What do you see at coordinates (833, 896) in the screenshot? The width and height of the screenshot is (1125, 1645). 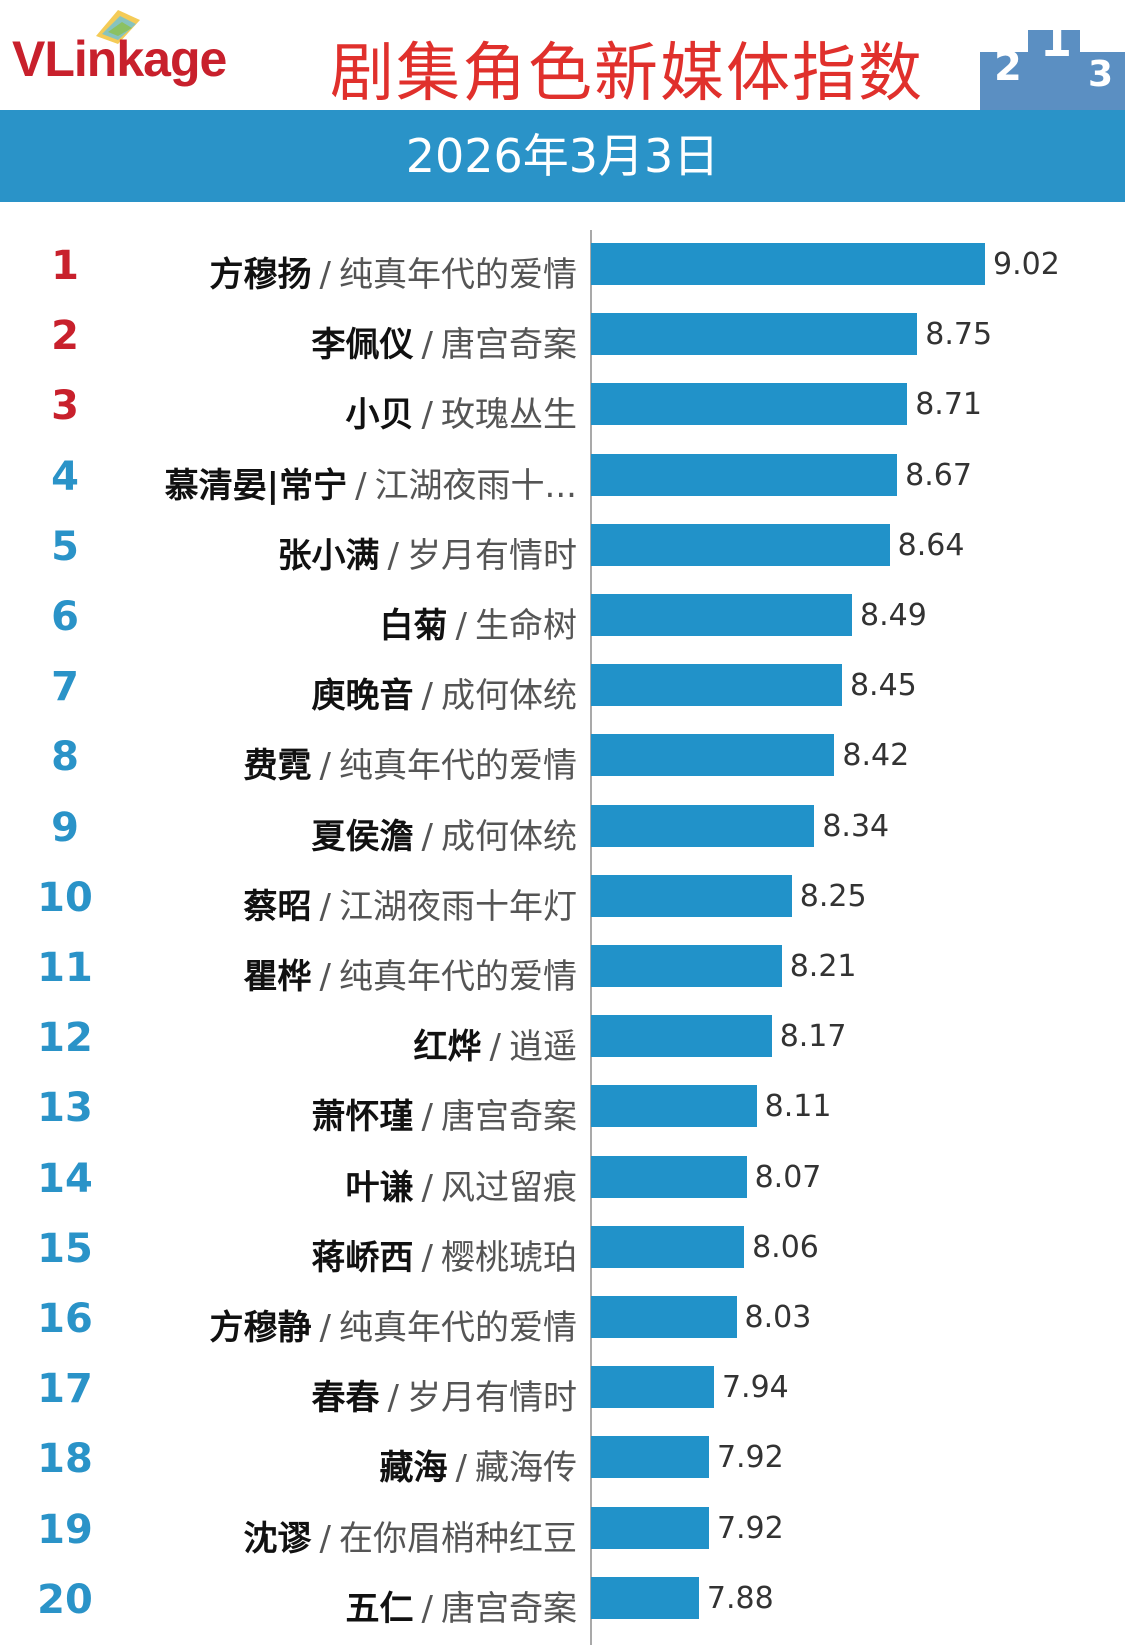 I see `data-label: 8.25` at bounding box center [833, 896].